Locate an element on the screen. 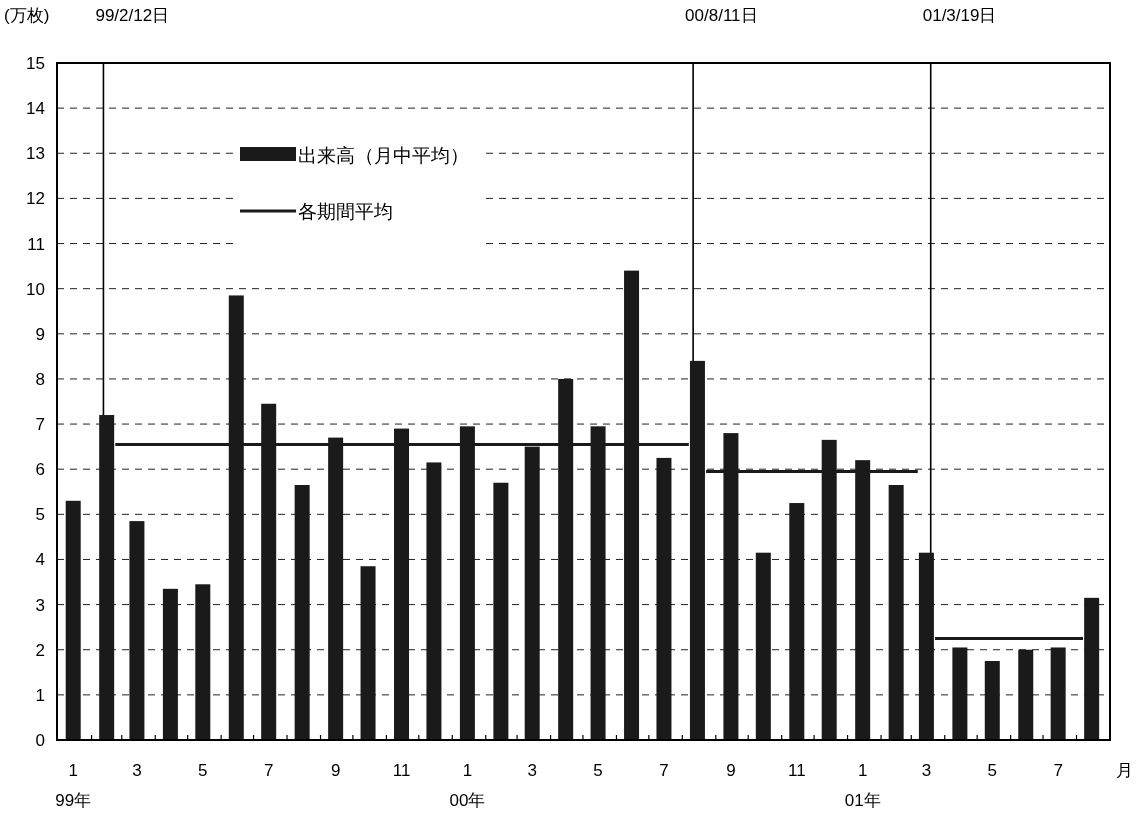  legend-label: 出来高（月中平均） is located at coordinates (383, 155).